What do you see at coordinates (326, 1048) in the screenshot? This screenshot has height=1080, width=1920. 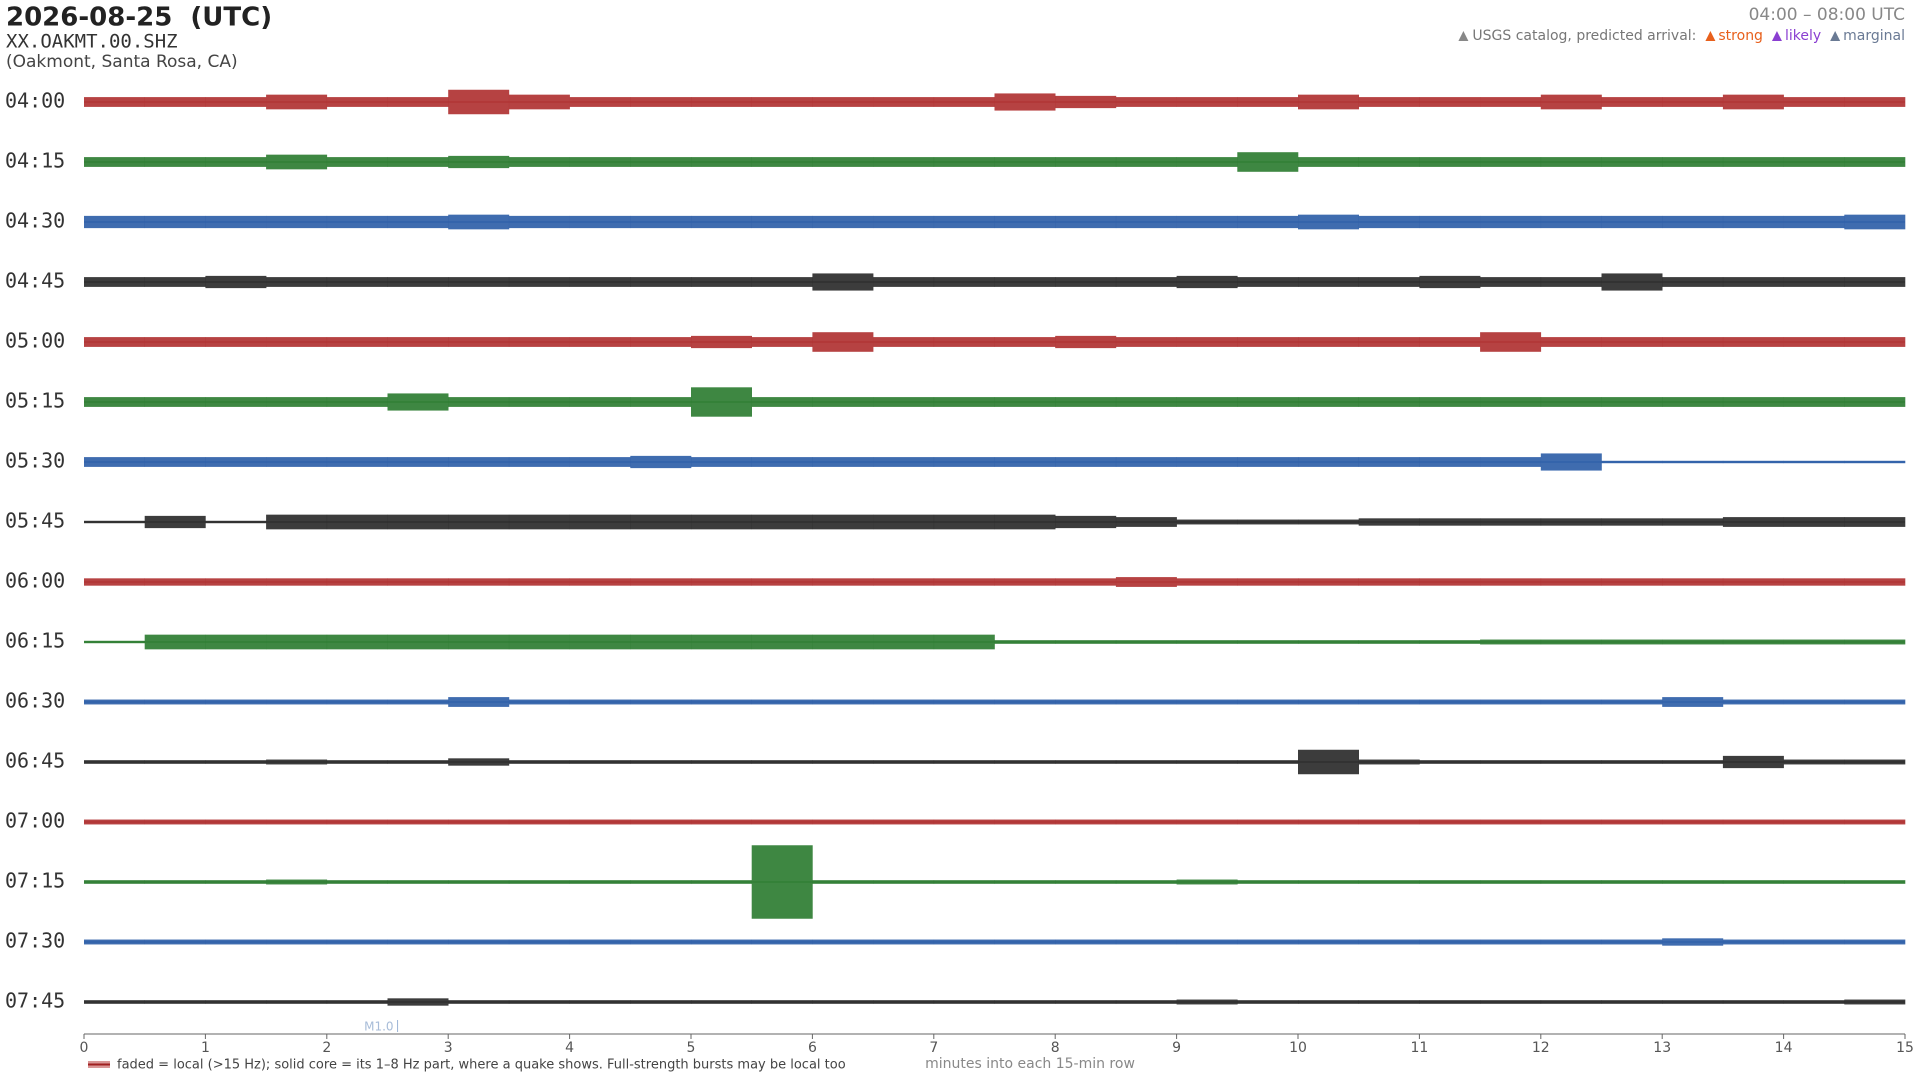 I see `x-tick-label: 2` at bounding box center [326, 1048].